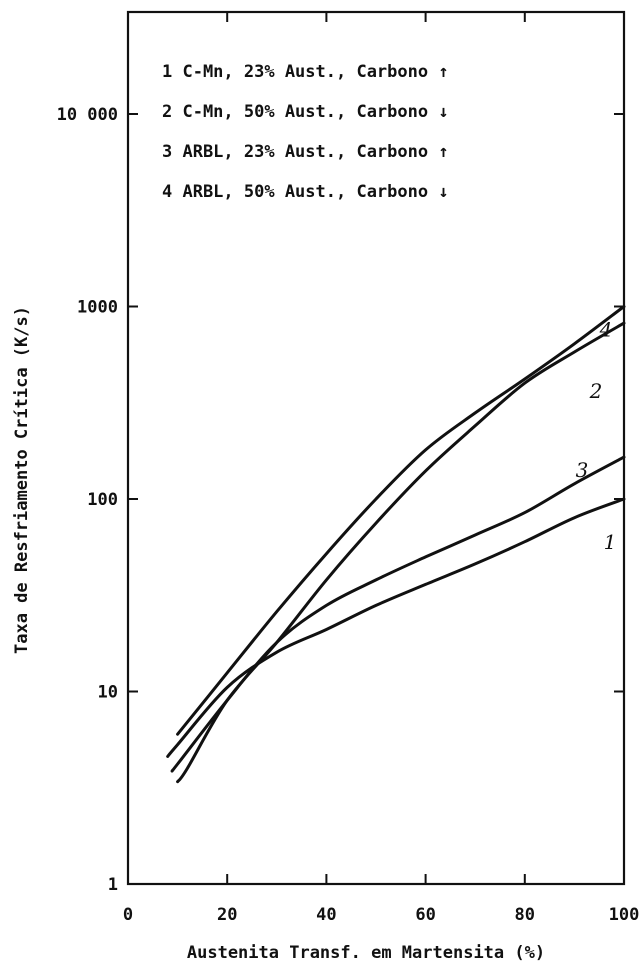  What do you see at coordinates (22, 480) in the screenshot?
I see `y-axis-label: Taxa de Resfriamento Crítica (K/s)` at bounding box center [22, 480].